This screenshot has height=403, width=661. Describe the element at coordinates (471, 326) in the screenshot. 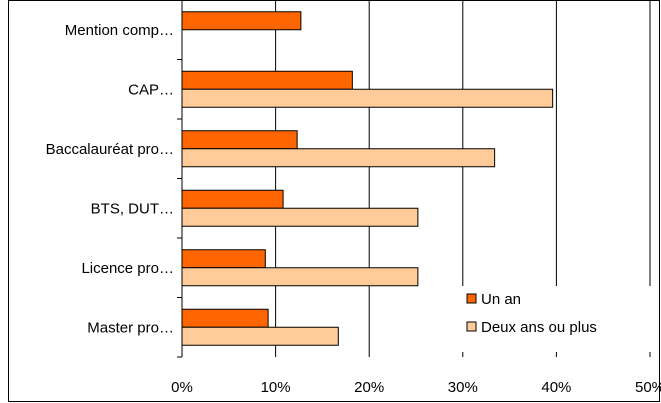

I see `legend-swatch-deux-ans` at that location.